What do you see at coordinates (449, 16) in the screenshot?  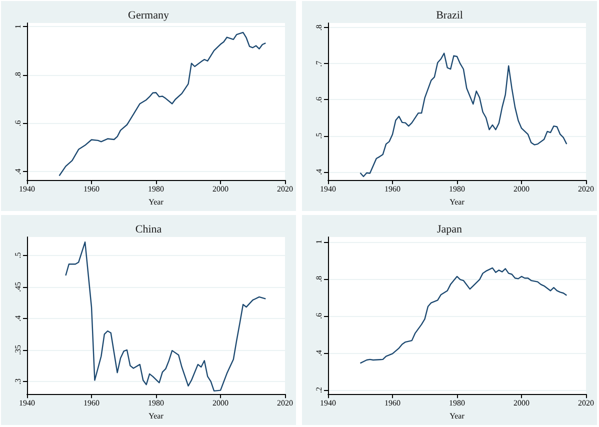 I see `chart-title: Brazil` at bounding box center [449, 16].